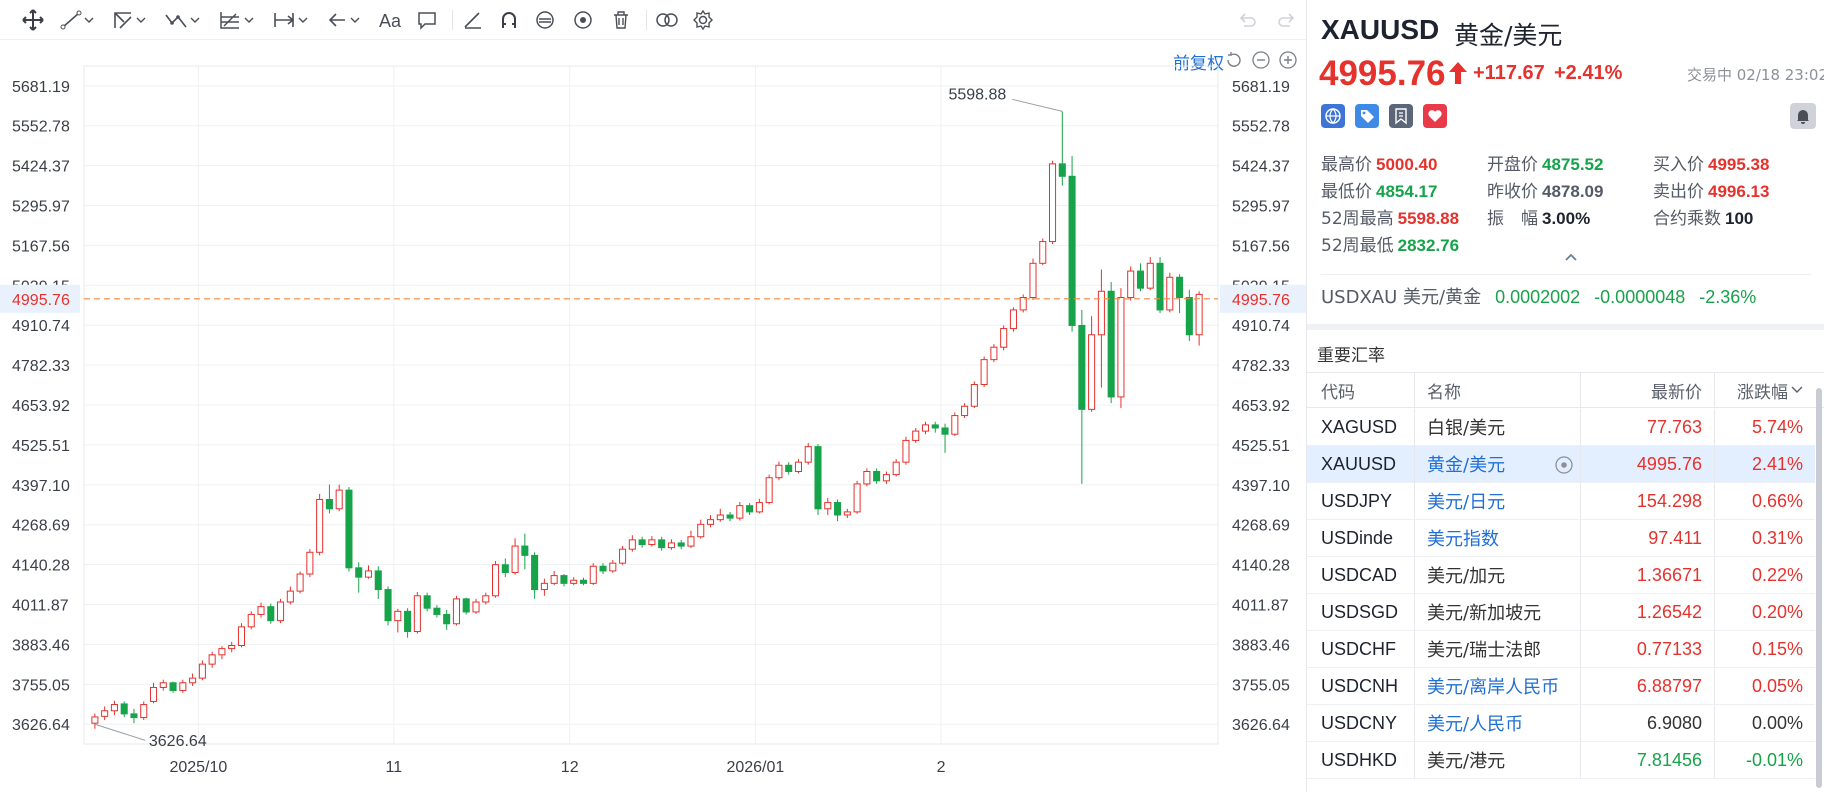  I want to click on zoom-in-icon, so click(1288, 60).